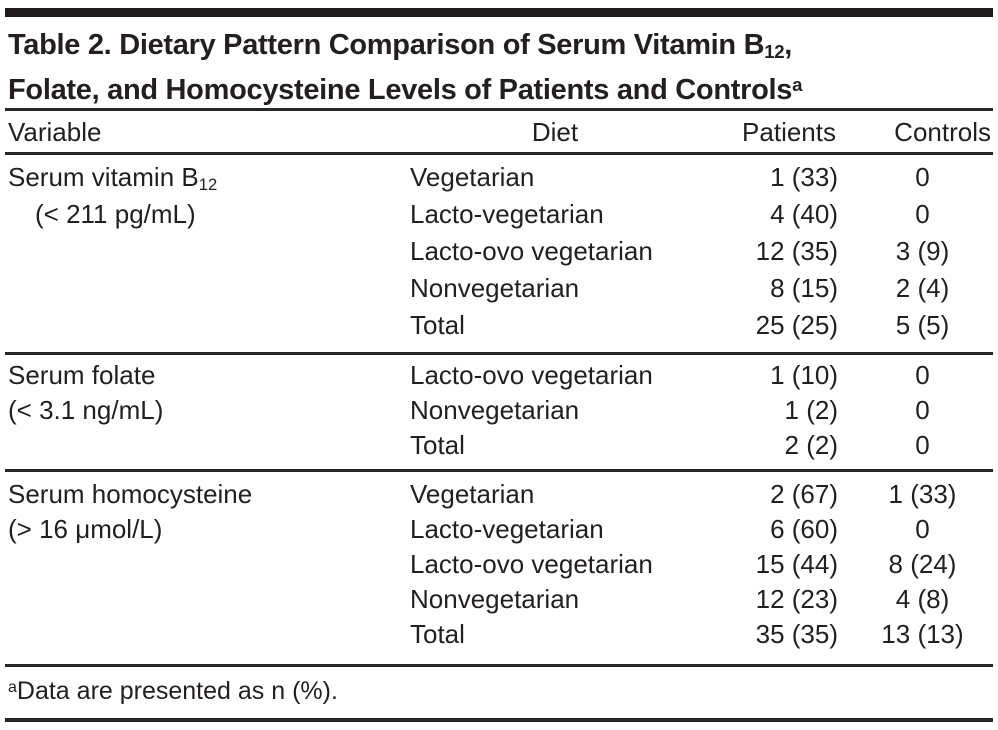 The height and width of the screenshot is (730, 998). I want to click on variable-cell: Serum folate, so click(82, 375).